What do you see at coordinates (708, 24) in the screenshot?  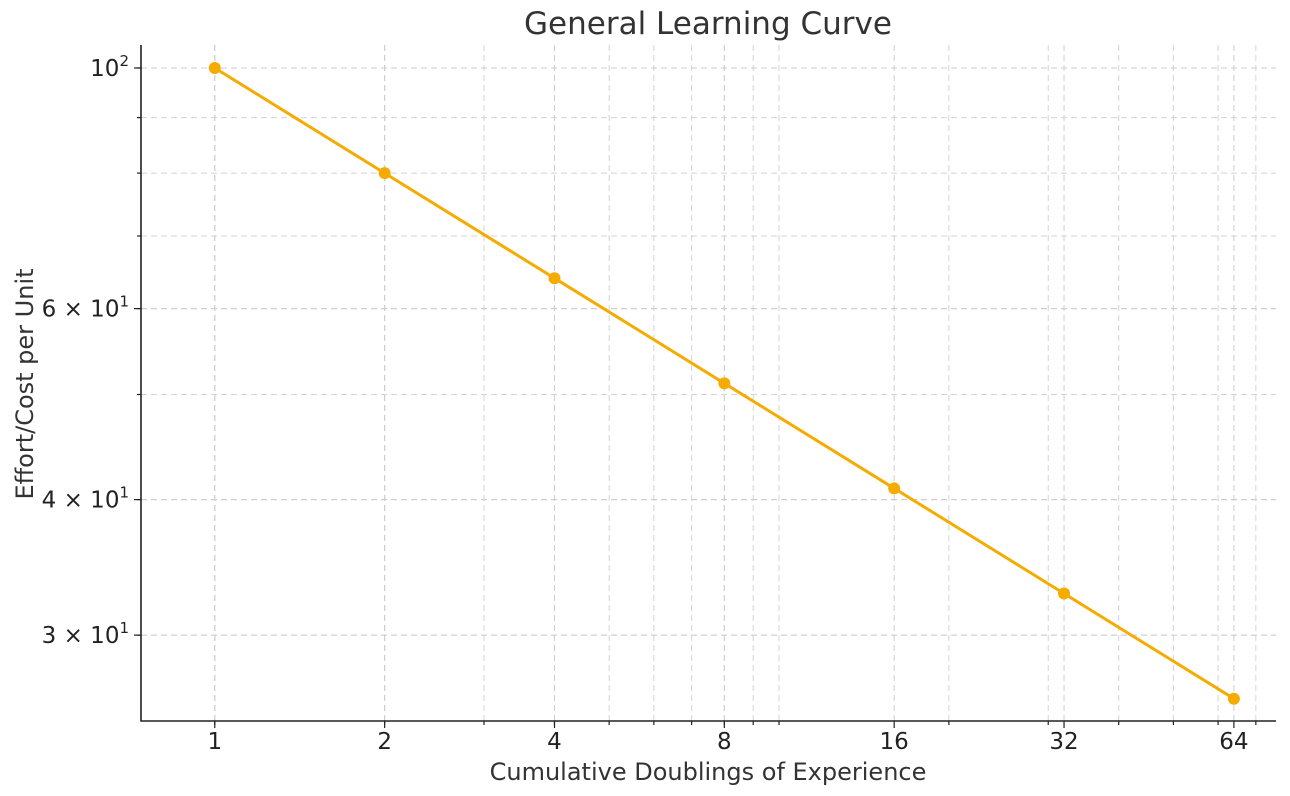 I see `chart-title: General Learning Curve` at bounding box center [708, 24].